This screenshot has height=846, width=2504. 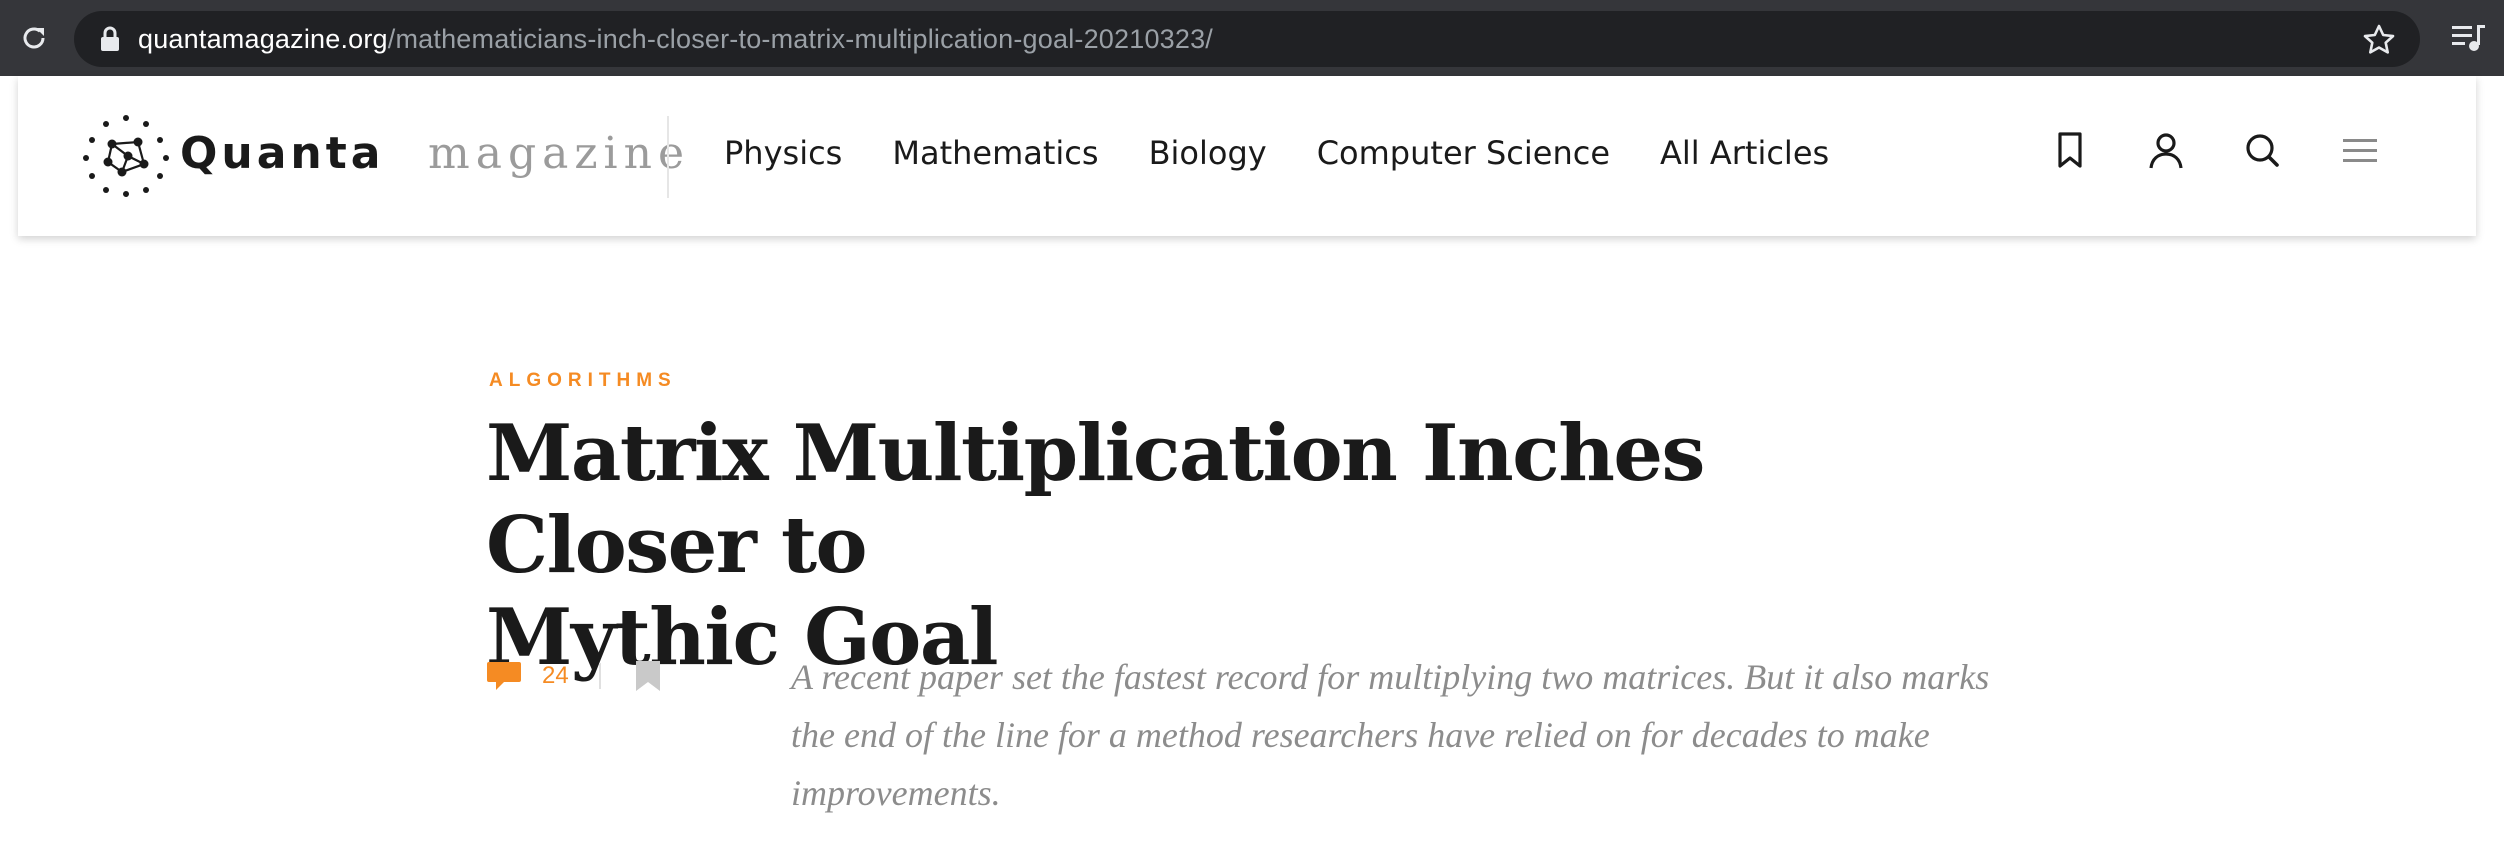 What do you see at coordinates (34, 38) in the screenshot?
I see `reload-icon` at bounding box center [34, 38].